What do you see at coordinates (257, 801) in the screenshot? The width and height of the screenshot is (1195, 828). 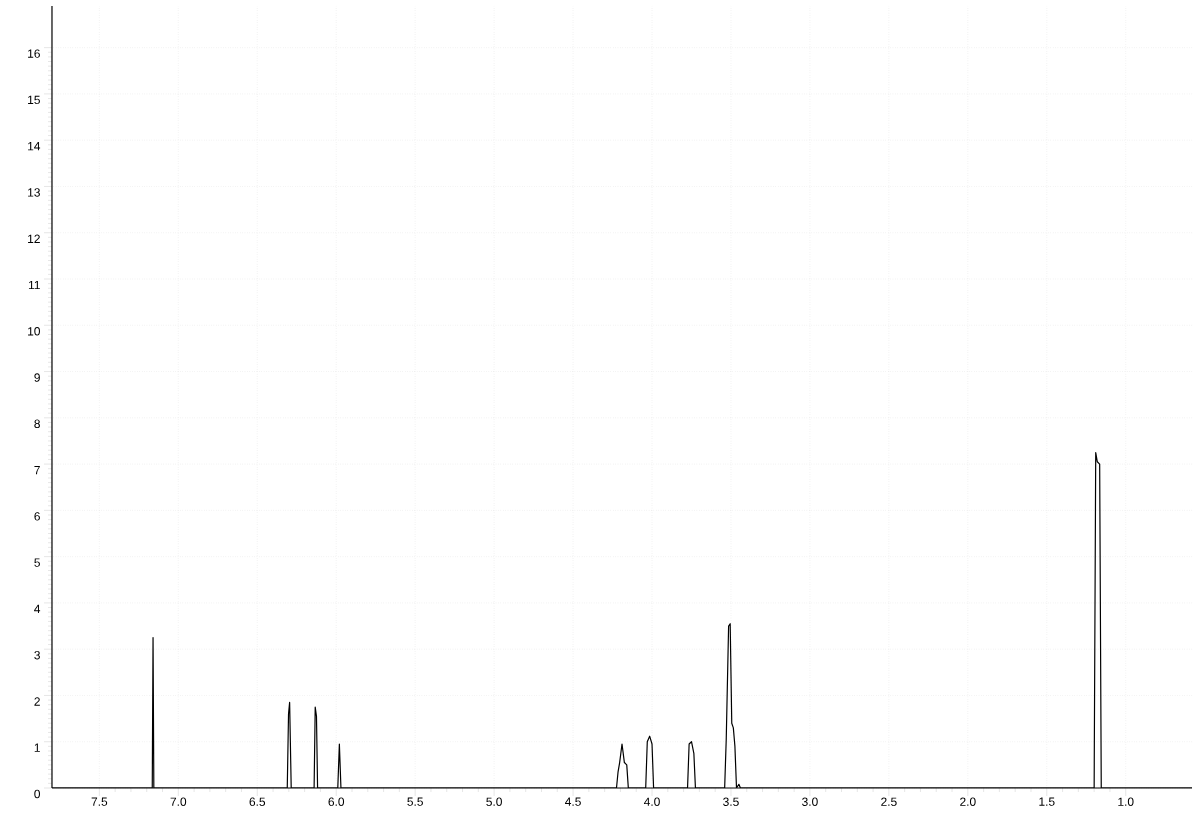 I see `x-tick-label: 6.5` at bounding box center [257, 801].